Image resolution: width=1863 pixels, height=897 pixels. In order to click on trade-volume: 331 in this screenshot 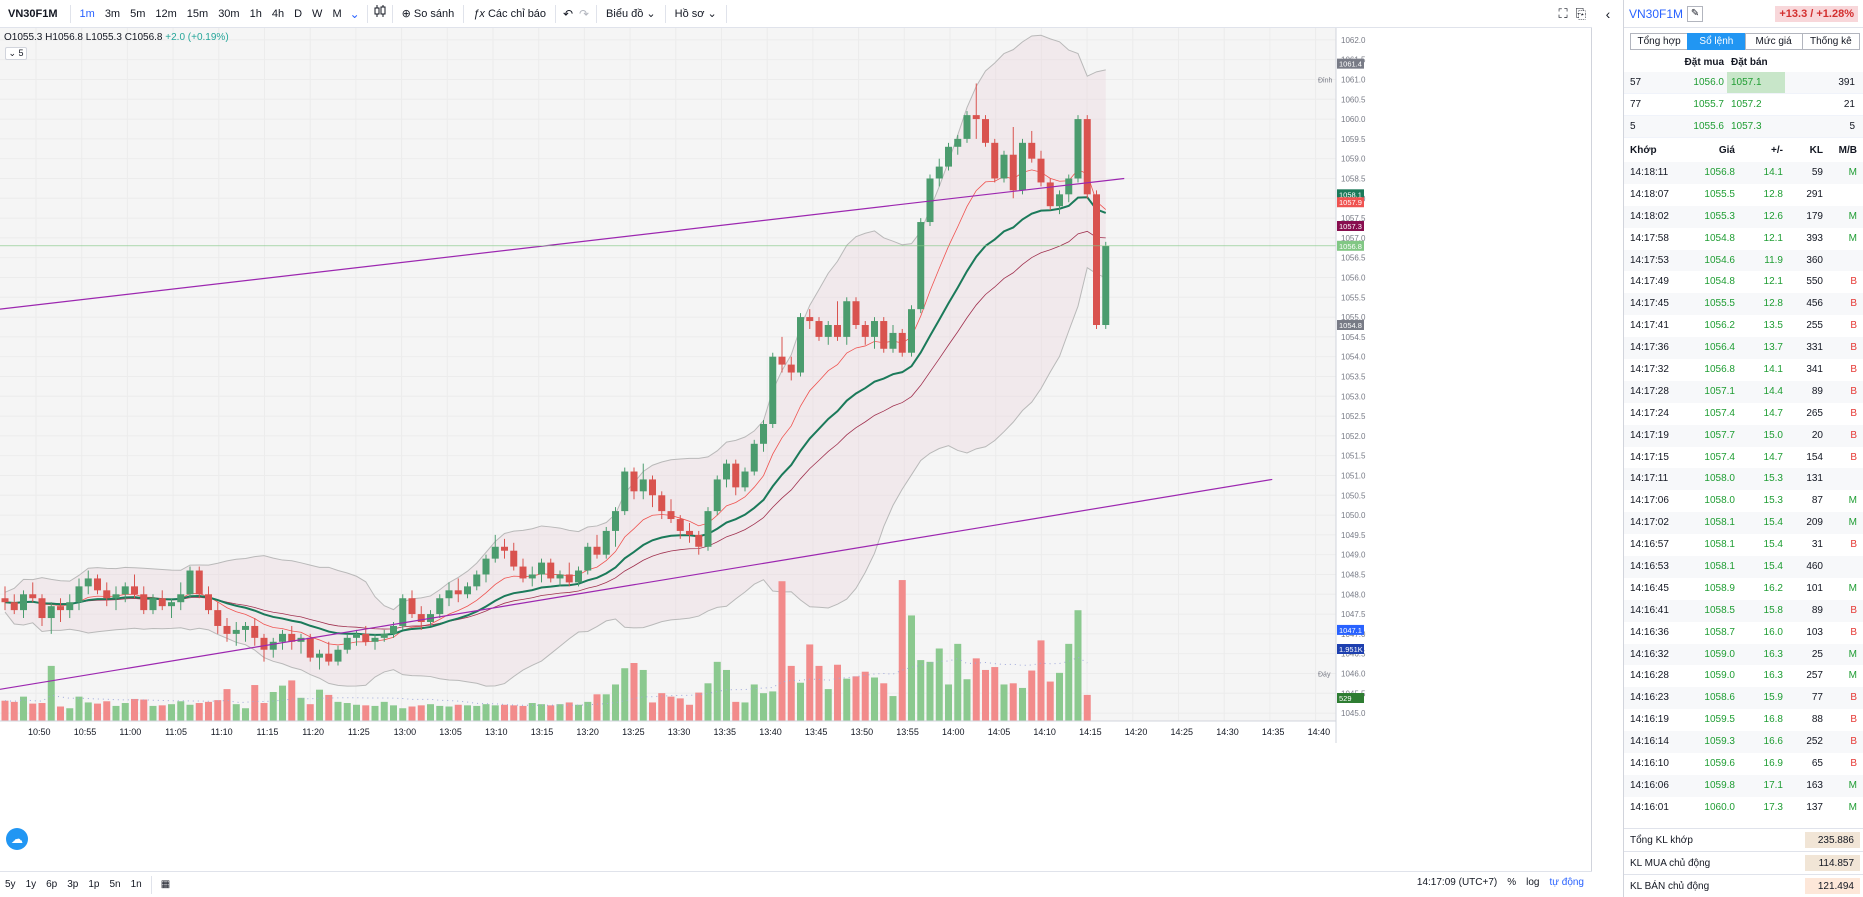, I will do `click(1814, 348)`.